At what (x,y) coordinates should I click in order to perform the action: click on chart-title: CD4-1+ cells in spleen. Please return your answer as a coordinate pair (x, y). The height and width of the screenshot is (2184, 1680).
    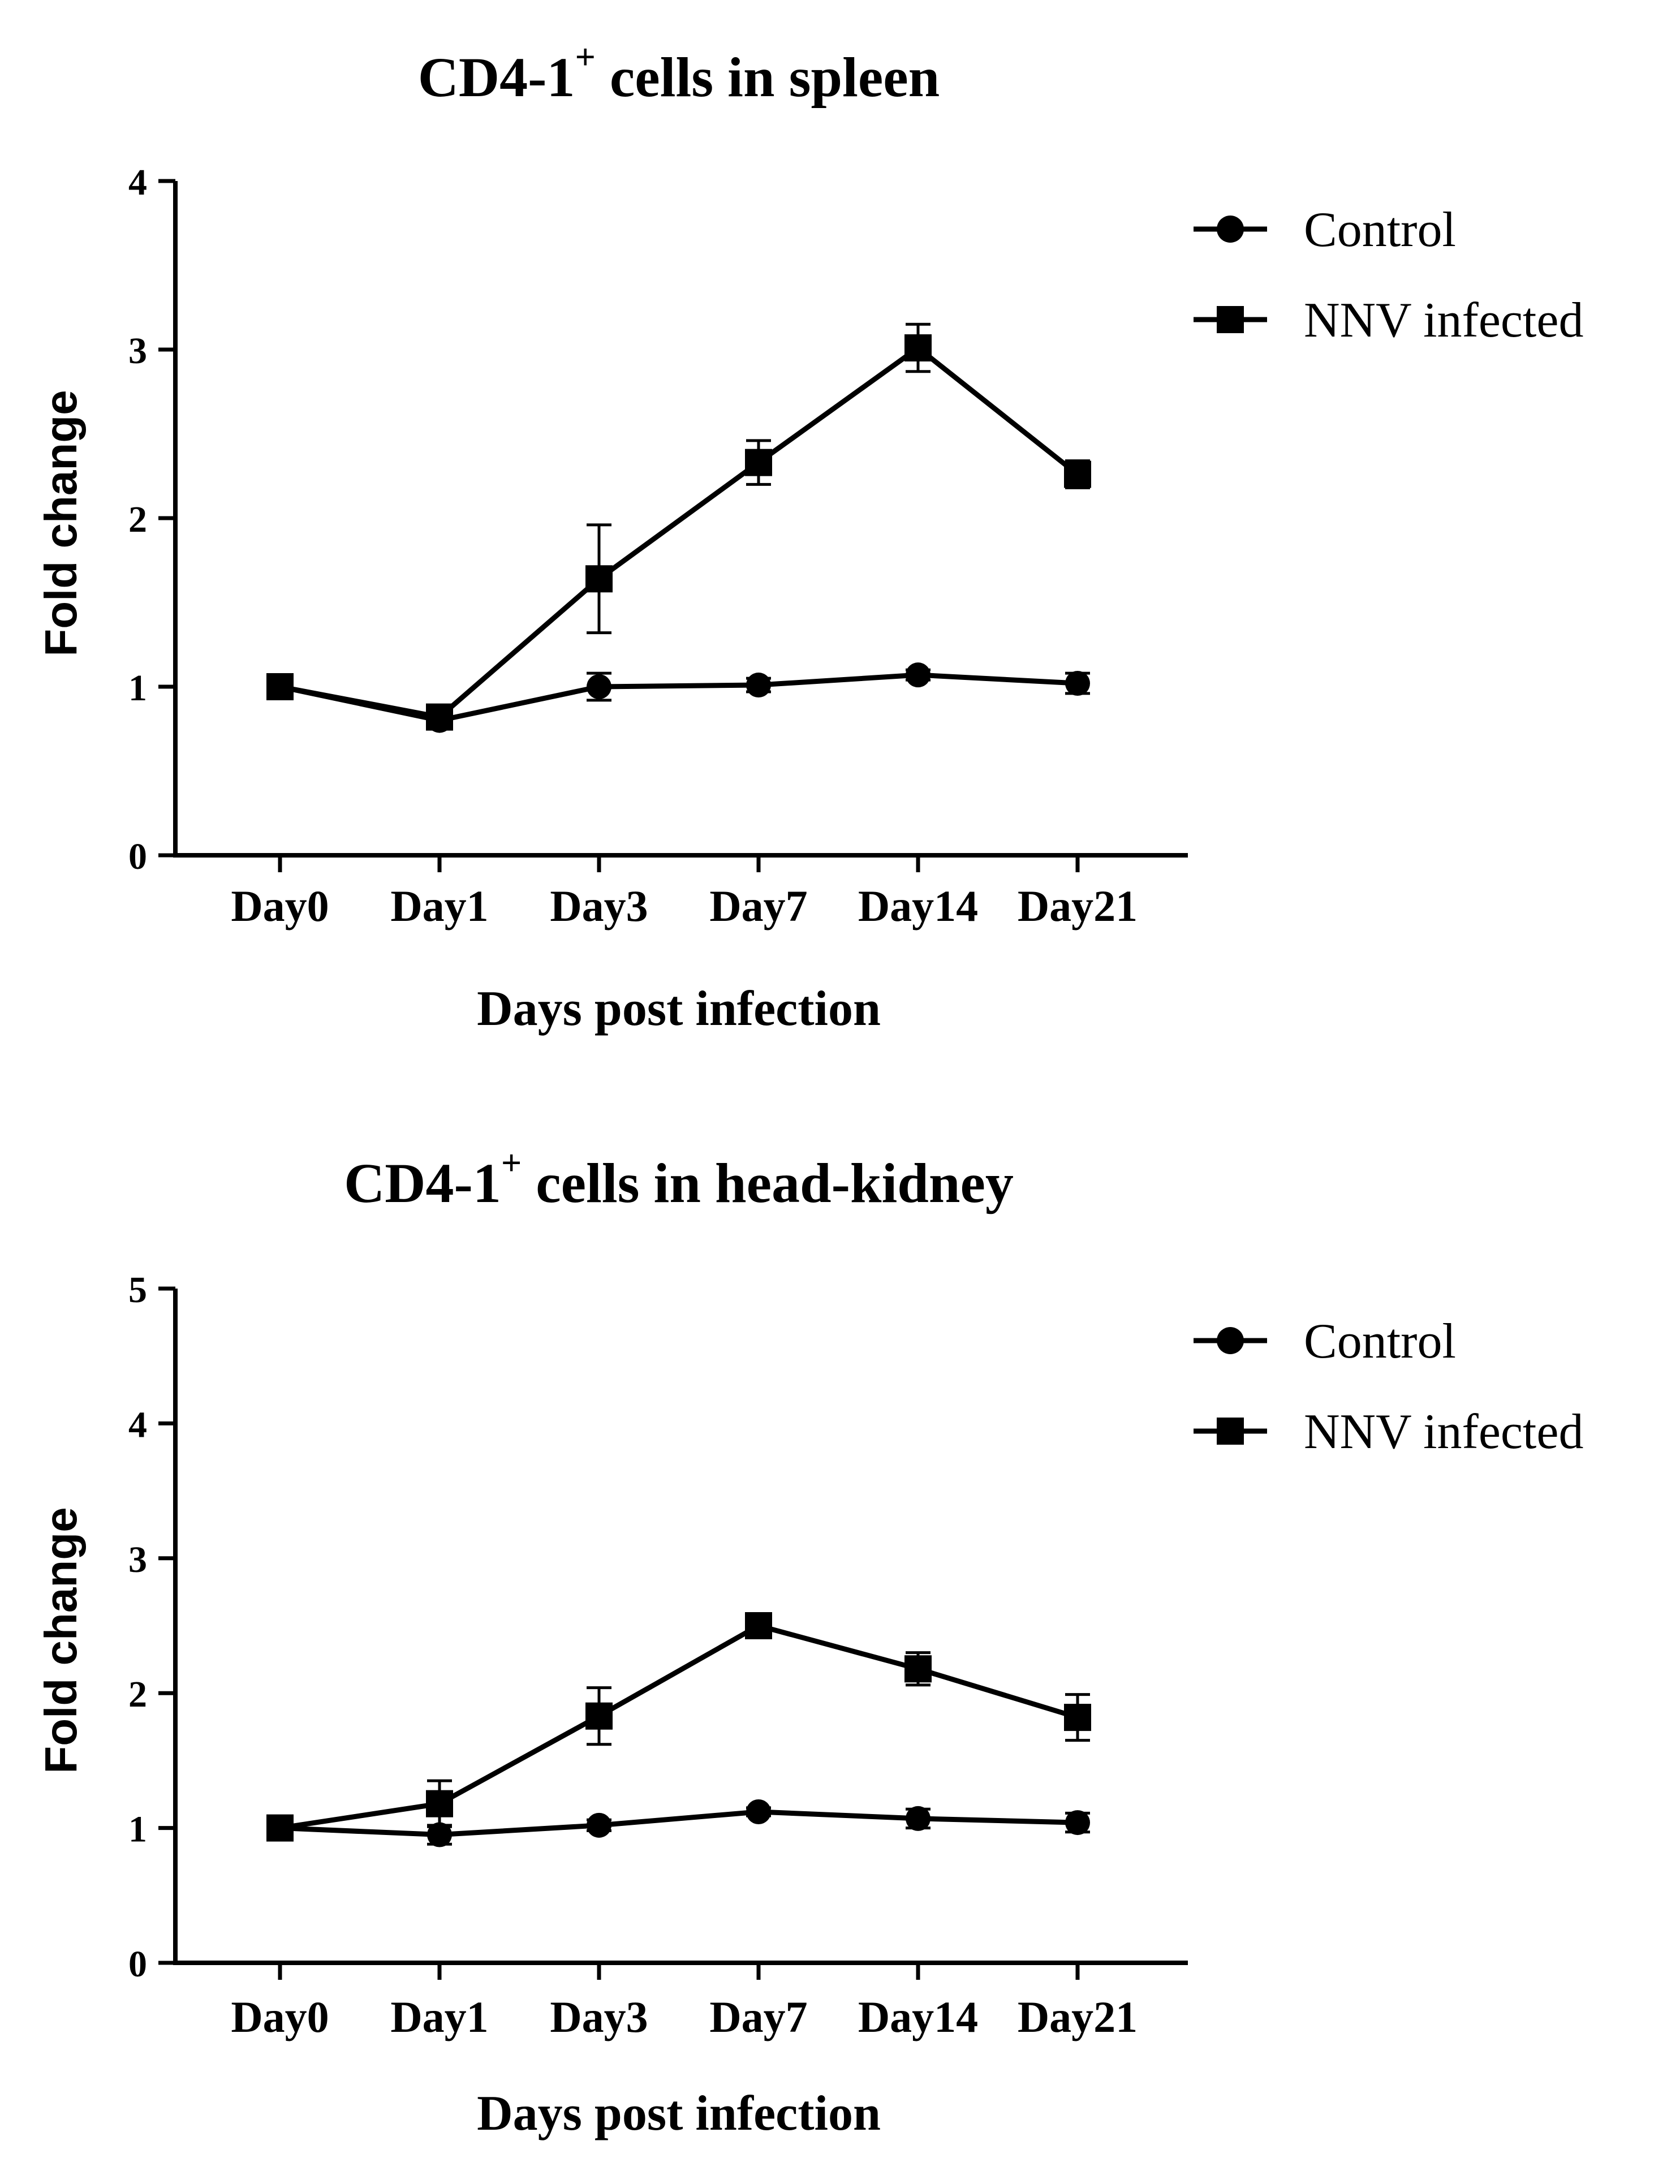
    Looking at the image, I should click on (679, 73).